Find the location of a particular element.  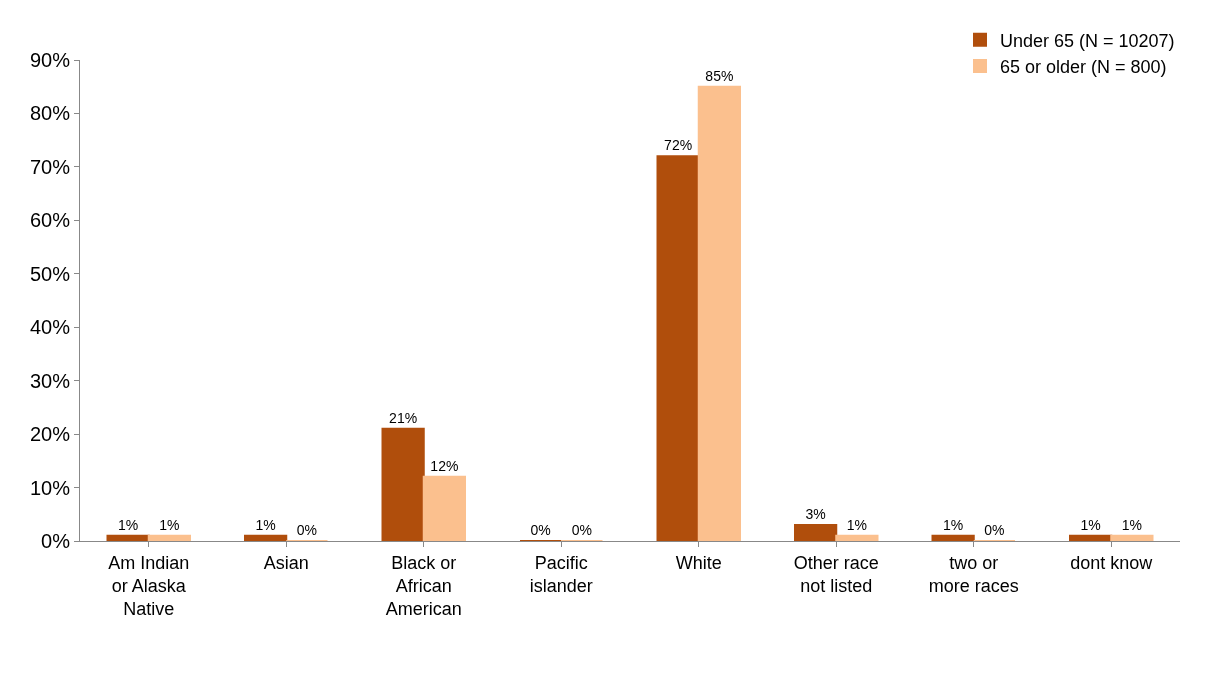

y-tick-label: 60% is located at coordinates (50, 220).